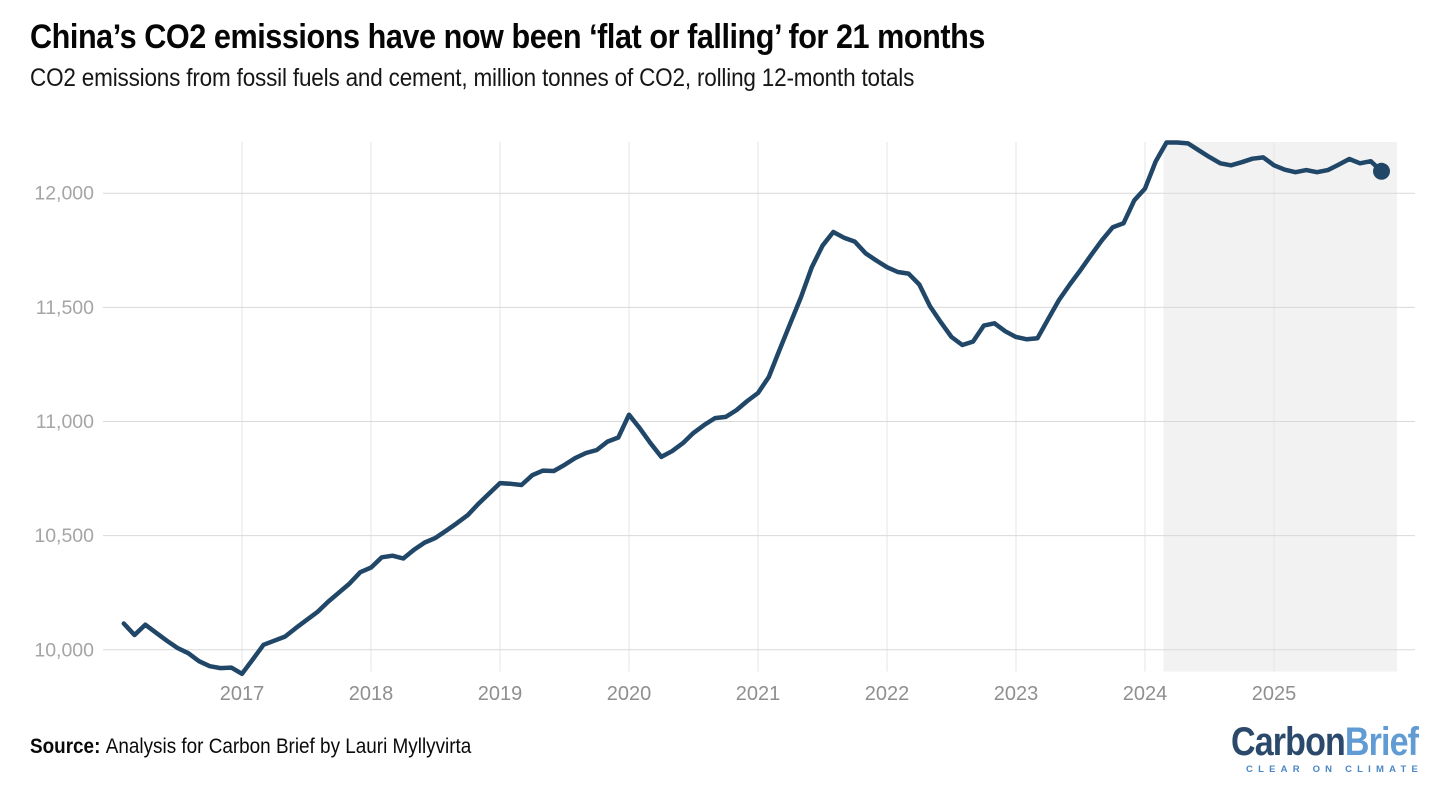 This screenshot has width=1438, height=810. Describe the element at coordinates (758, 694) in the screenshot. I see `x-tick-label: 2021` at that location.